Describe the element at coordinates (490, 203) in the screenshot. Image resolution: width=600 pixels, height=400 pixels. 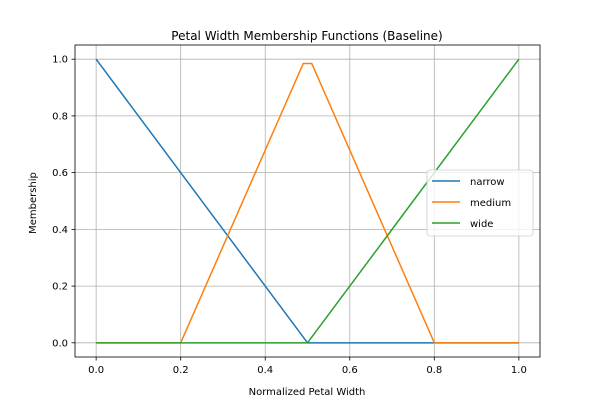
I see `legend-label-medium: medium` at that location.